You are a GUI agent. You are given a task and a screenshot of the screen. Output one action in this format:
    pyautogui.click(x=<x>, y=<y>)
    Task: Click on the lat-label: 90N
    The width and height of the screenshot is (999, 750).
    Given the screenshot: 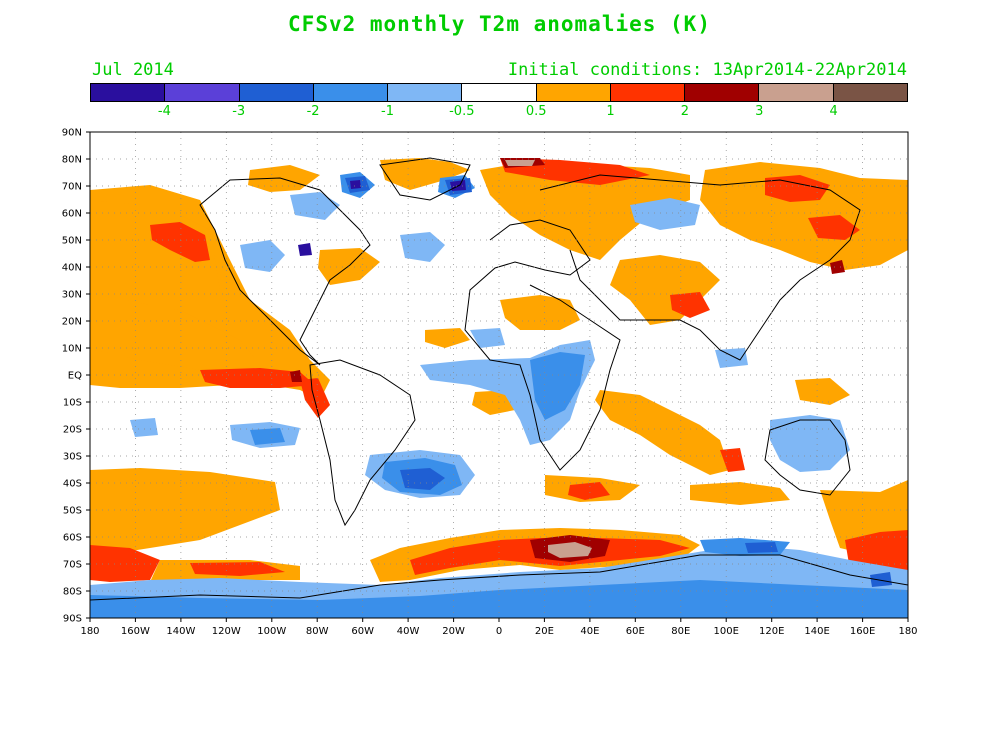 What is the action you would take?
    pyautogui.click(x=72, y=133)
    